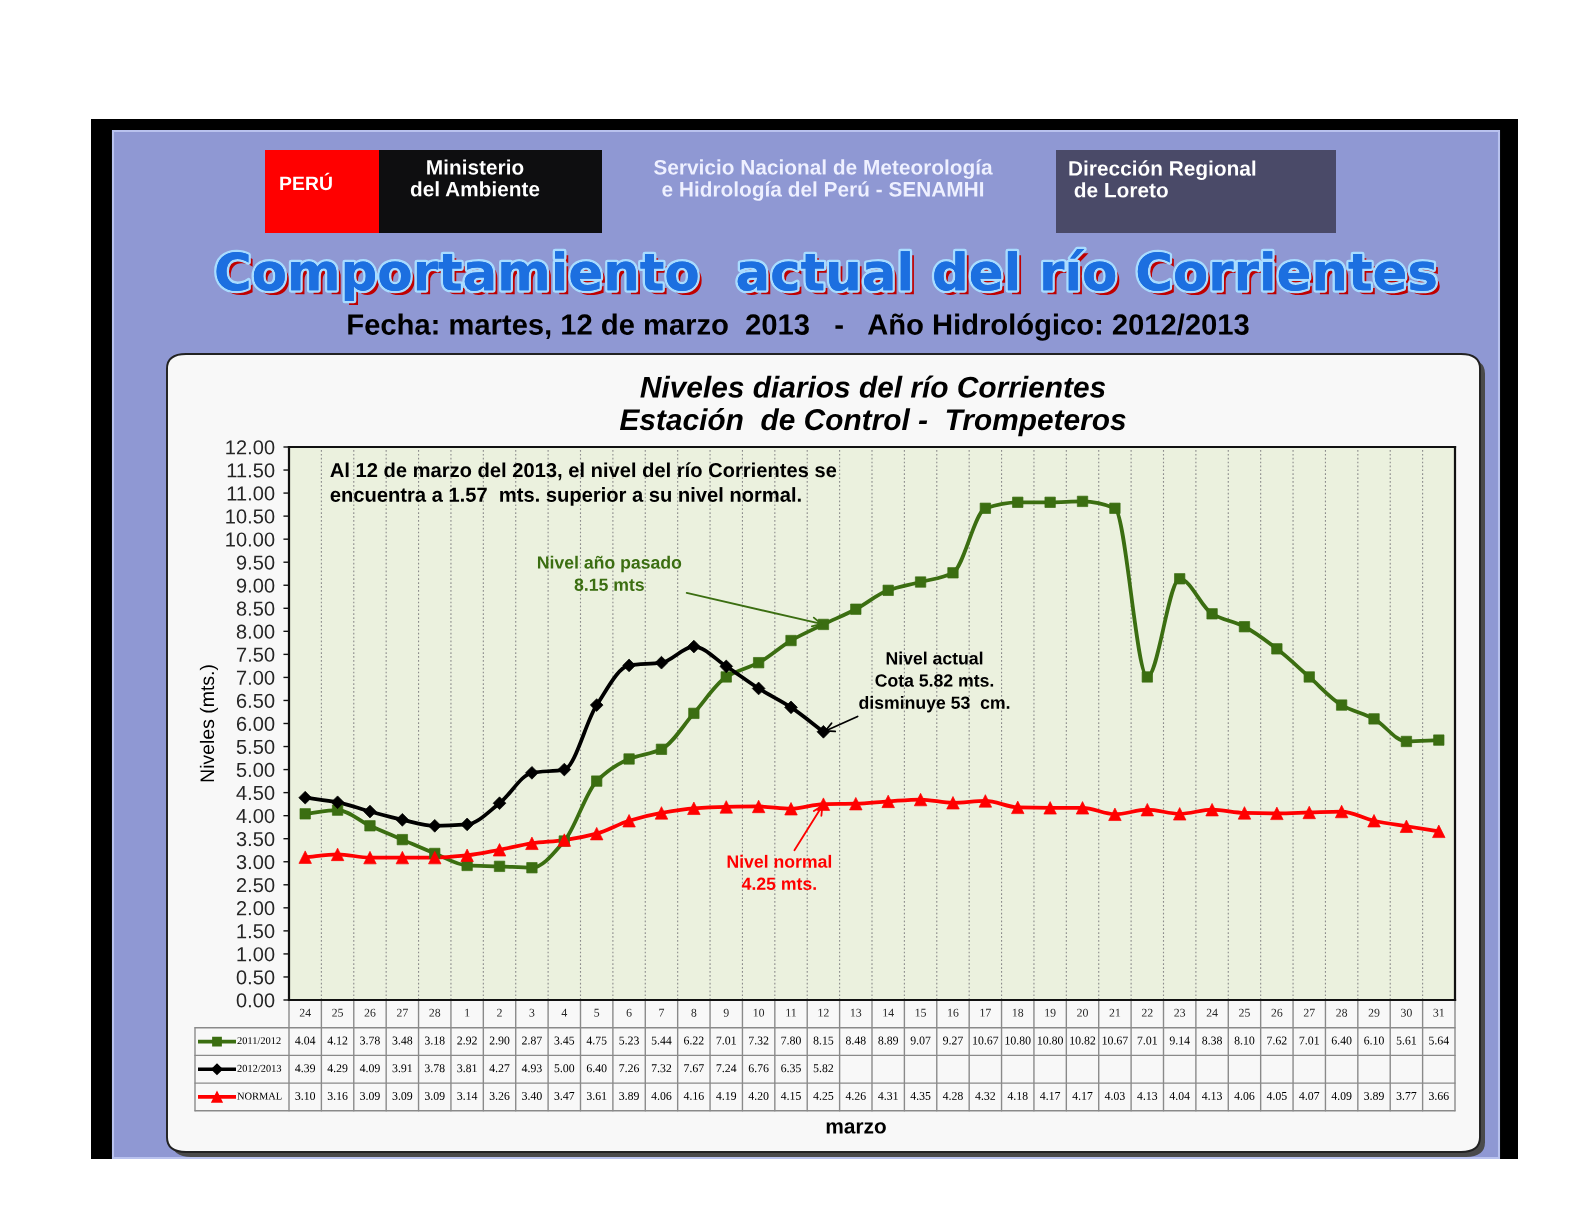 The width and height of the screenshot is (1584, 1224). I want to click on data-label: 3.61, so click(596, 1095).